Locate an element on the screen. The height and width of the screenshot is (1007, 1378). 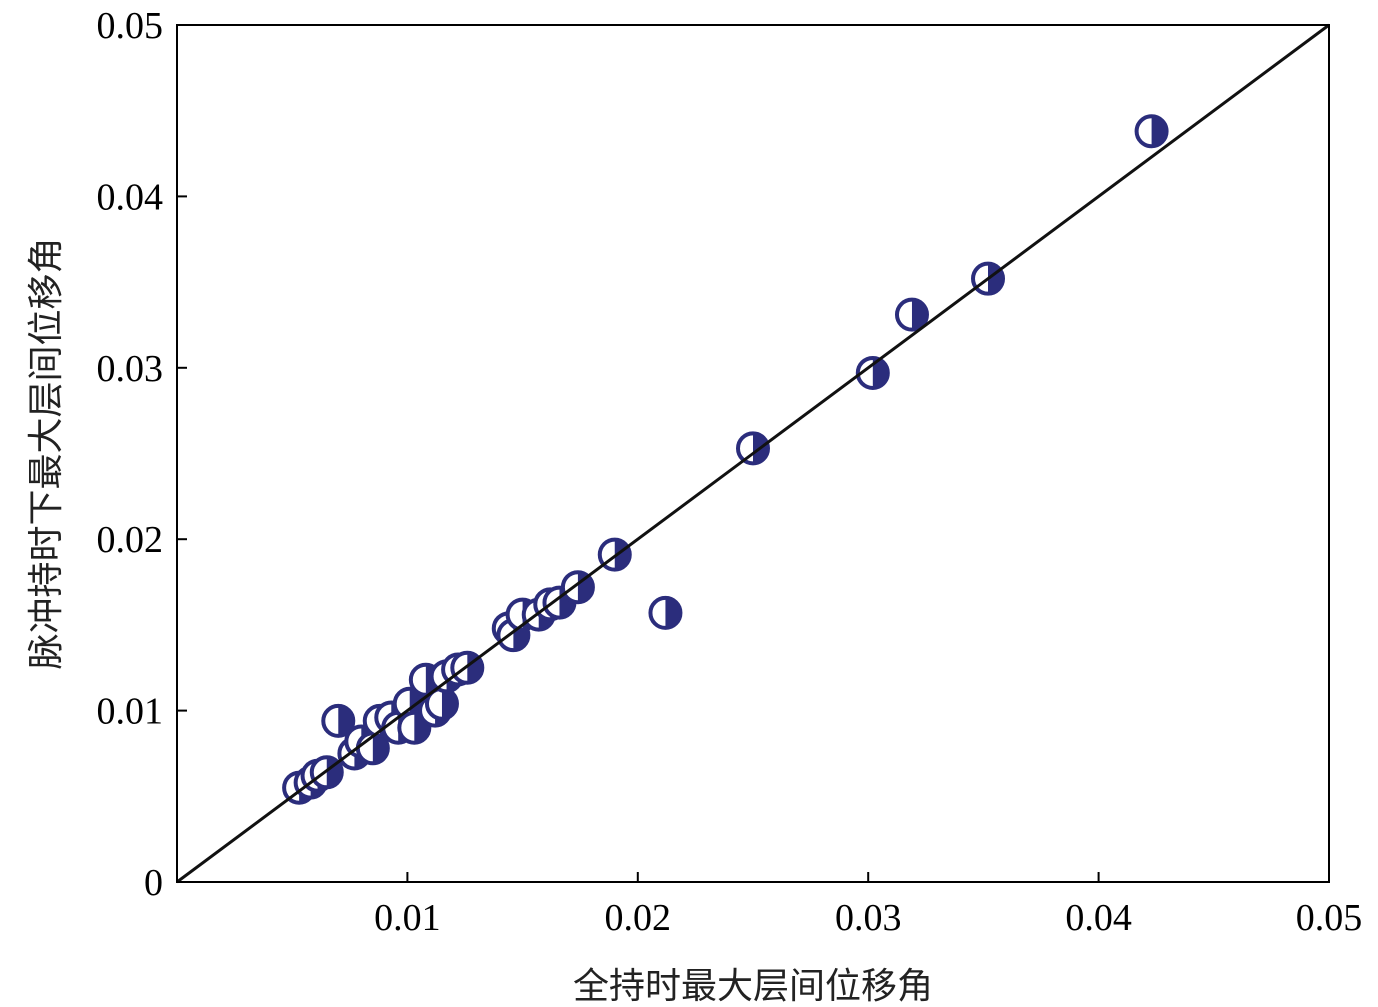
y-axis-ticks: 0 0.01 0.02 0.03 0.04 0.05 is located at coordinates (142, 454).